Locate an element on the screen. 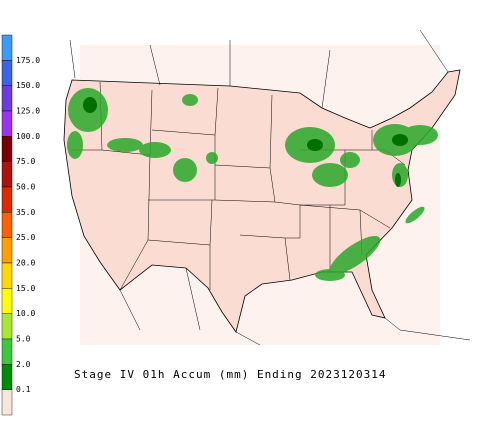  legend-label: 175.0 is located at coordinates (28, 60).